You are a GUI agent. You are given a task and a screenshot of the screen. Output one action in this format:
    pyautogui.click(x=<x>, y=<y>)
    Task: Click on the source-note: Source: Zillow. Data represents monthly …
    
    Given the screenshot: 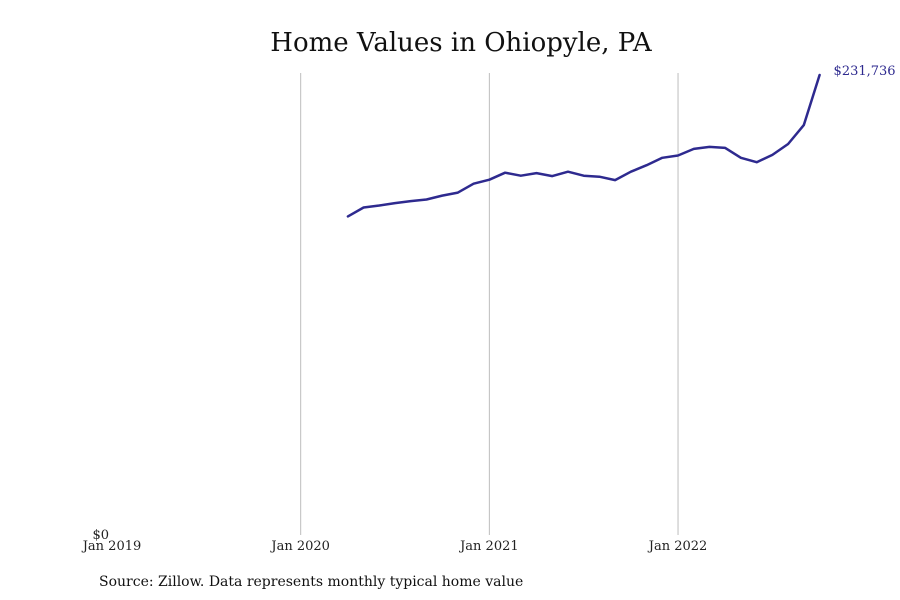 What is the action you would take?
    pyautogui.click(x=311, y=582)
    